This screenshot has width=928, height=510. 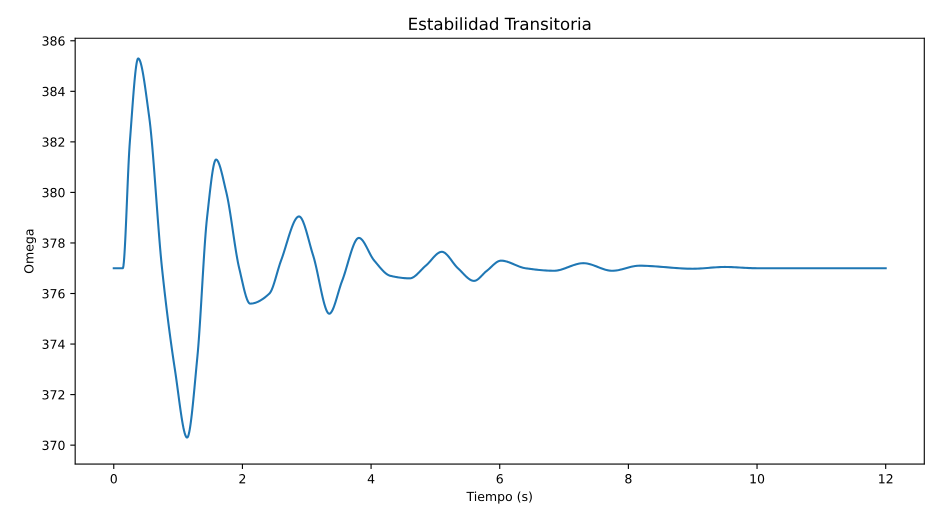 I want to click on x-tick-label: 0, so click(x=113, y=479).